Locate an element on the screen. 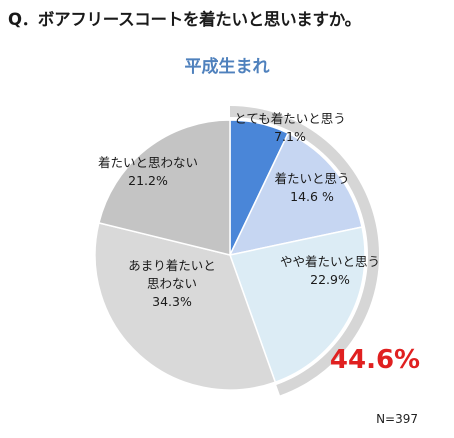  slice-label-2: 着たいと思う 14.6 % is located at coordinates (311, 187).